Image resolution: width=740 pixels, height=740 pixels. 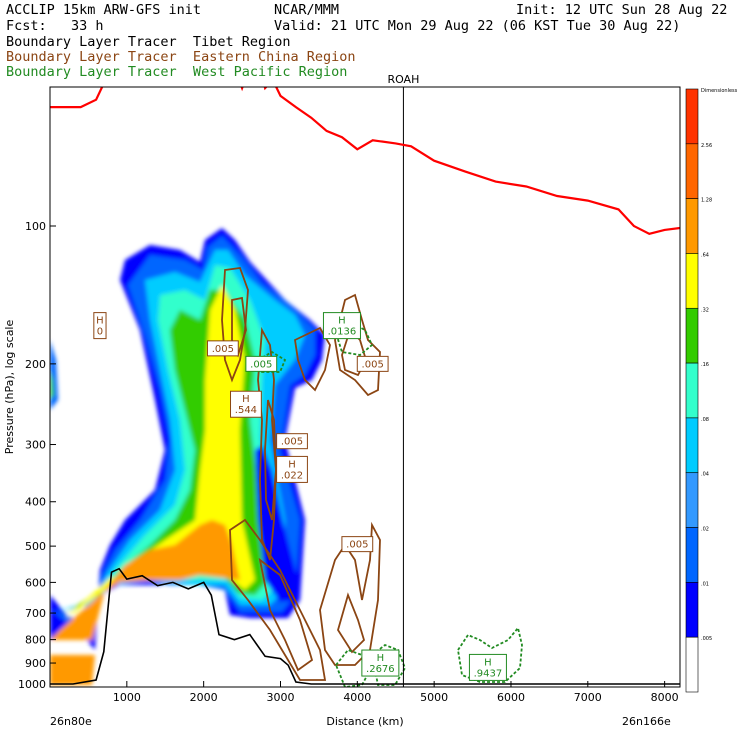 What do you see at coordinates (705, 255) in the screenshot?
I see `colorbar-level-label: .64` at bounding box center [705, 255].